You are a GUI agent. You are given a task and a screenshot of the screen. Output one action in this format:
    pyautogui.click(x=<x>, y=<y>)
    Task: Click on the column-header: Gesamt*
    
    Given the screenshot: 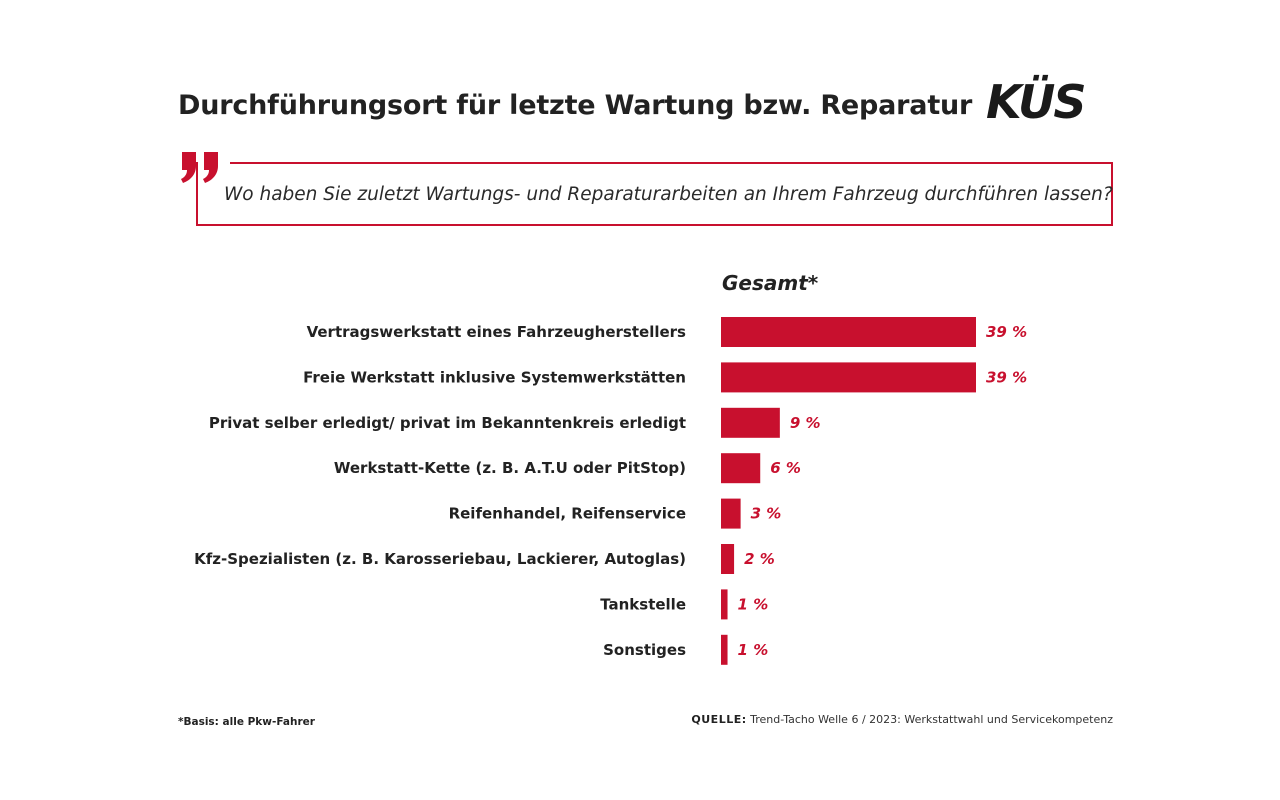 What is the action you would take?
    pyautogui.click(x=770, y=283)
    